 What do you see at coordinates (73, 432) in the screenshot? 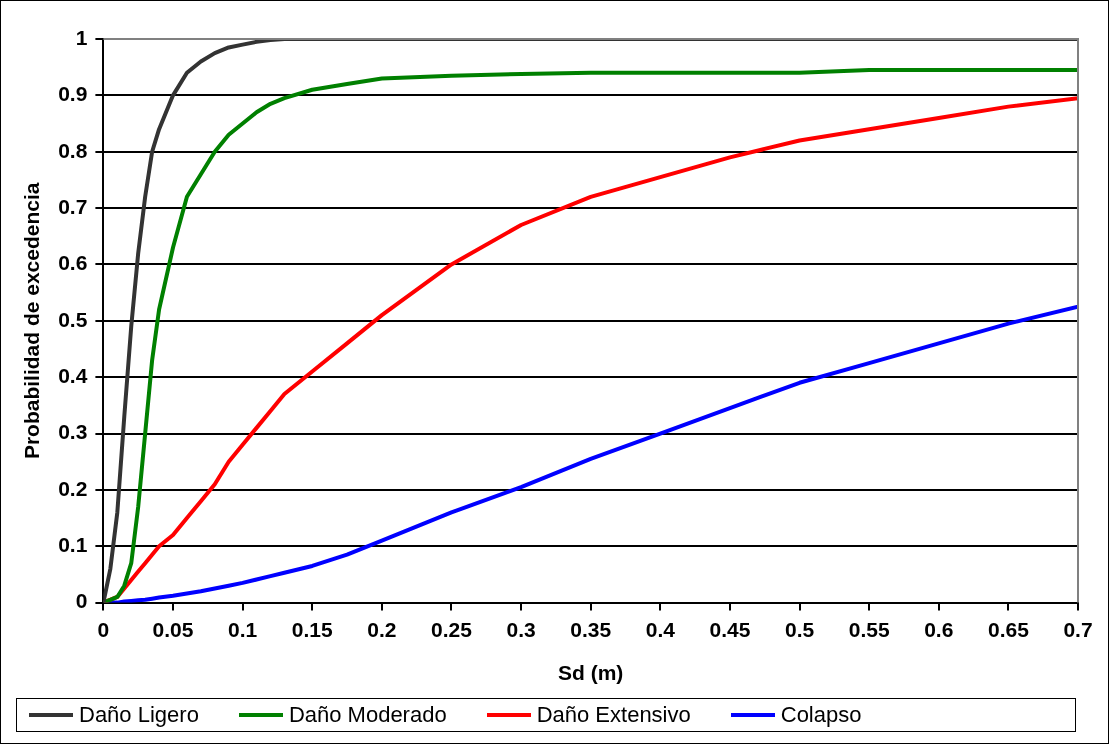
I see `y-tick-label: 0.3` at bounding box center [73, 432].